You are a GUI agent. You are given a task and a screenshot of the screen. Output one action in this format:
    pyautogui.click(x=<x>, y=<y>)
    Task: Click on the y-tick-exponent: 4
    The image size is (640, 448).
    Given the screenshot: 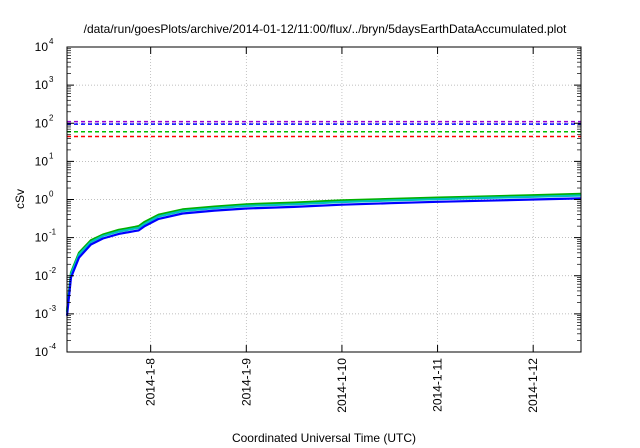 What is the action you would take?
    pyautogui.click(x=51, y=41)
    